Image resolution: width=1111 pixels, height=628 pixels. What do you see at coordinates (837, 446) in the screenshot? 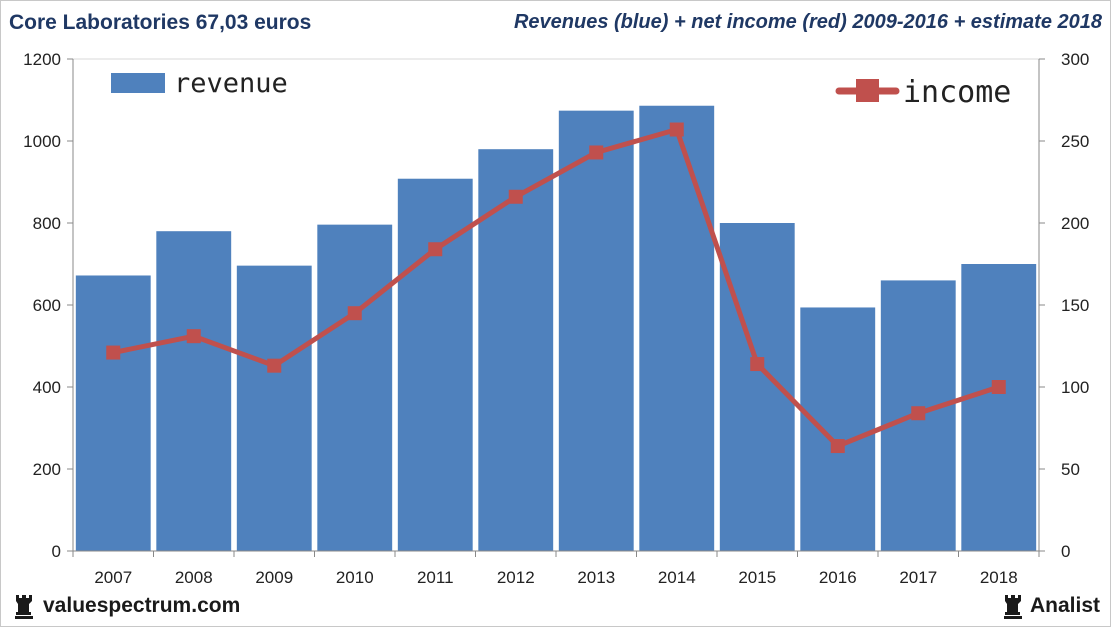
I see `point-income-2016` at bounding box center [837, 446].